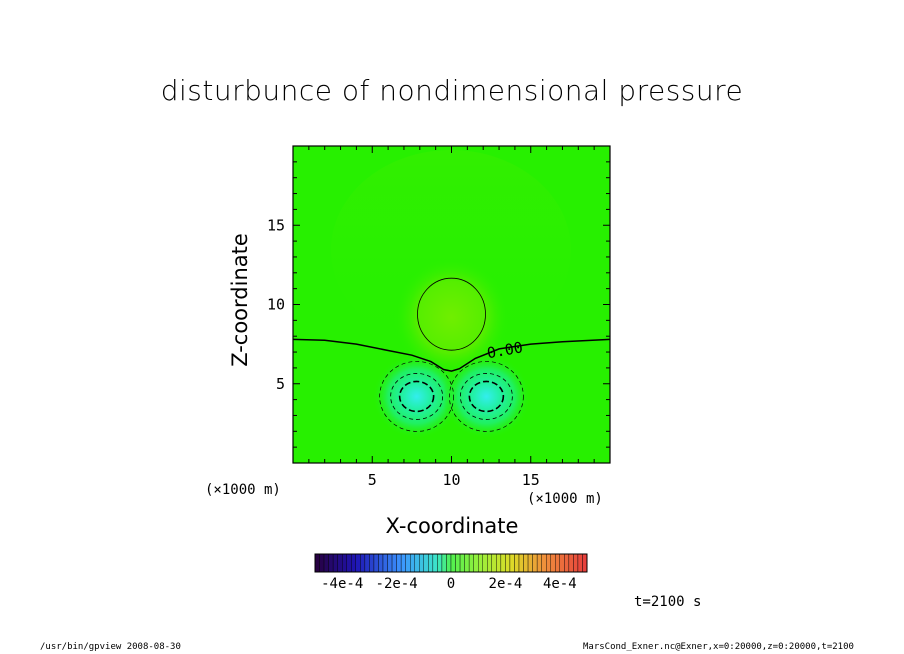 This screenshot has height=654, width=904. I want to click on colorbar-tick-label: -4e-4, so click(342, 584).